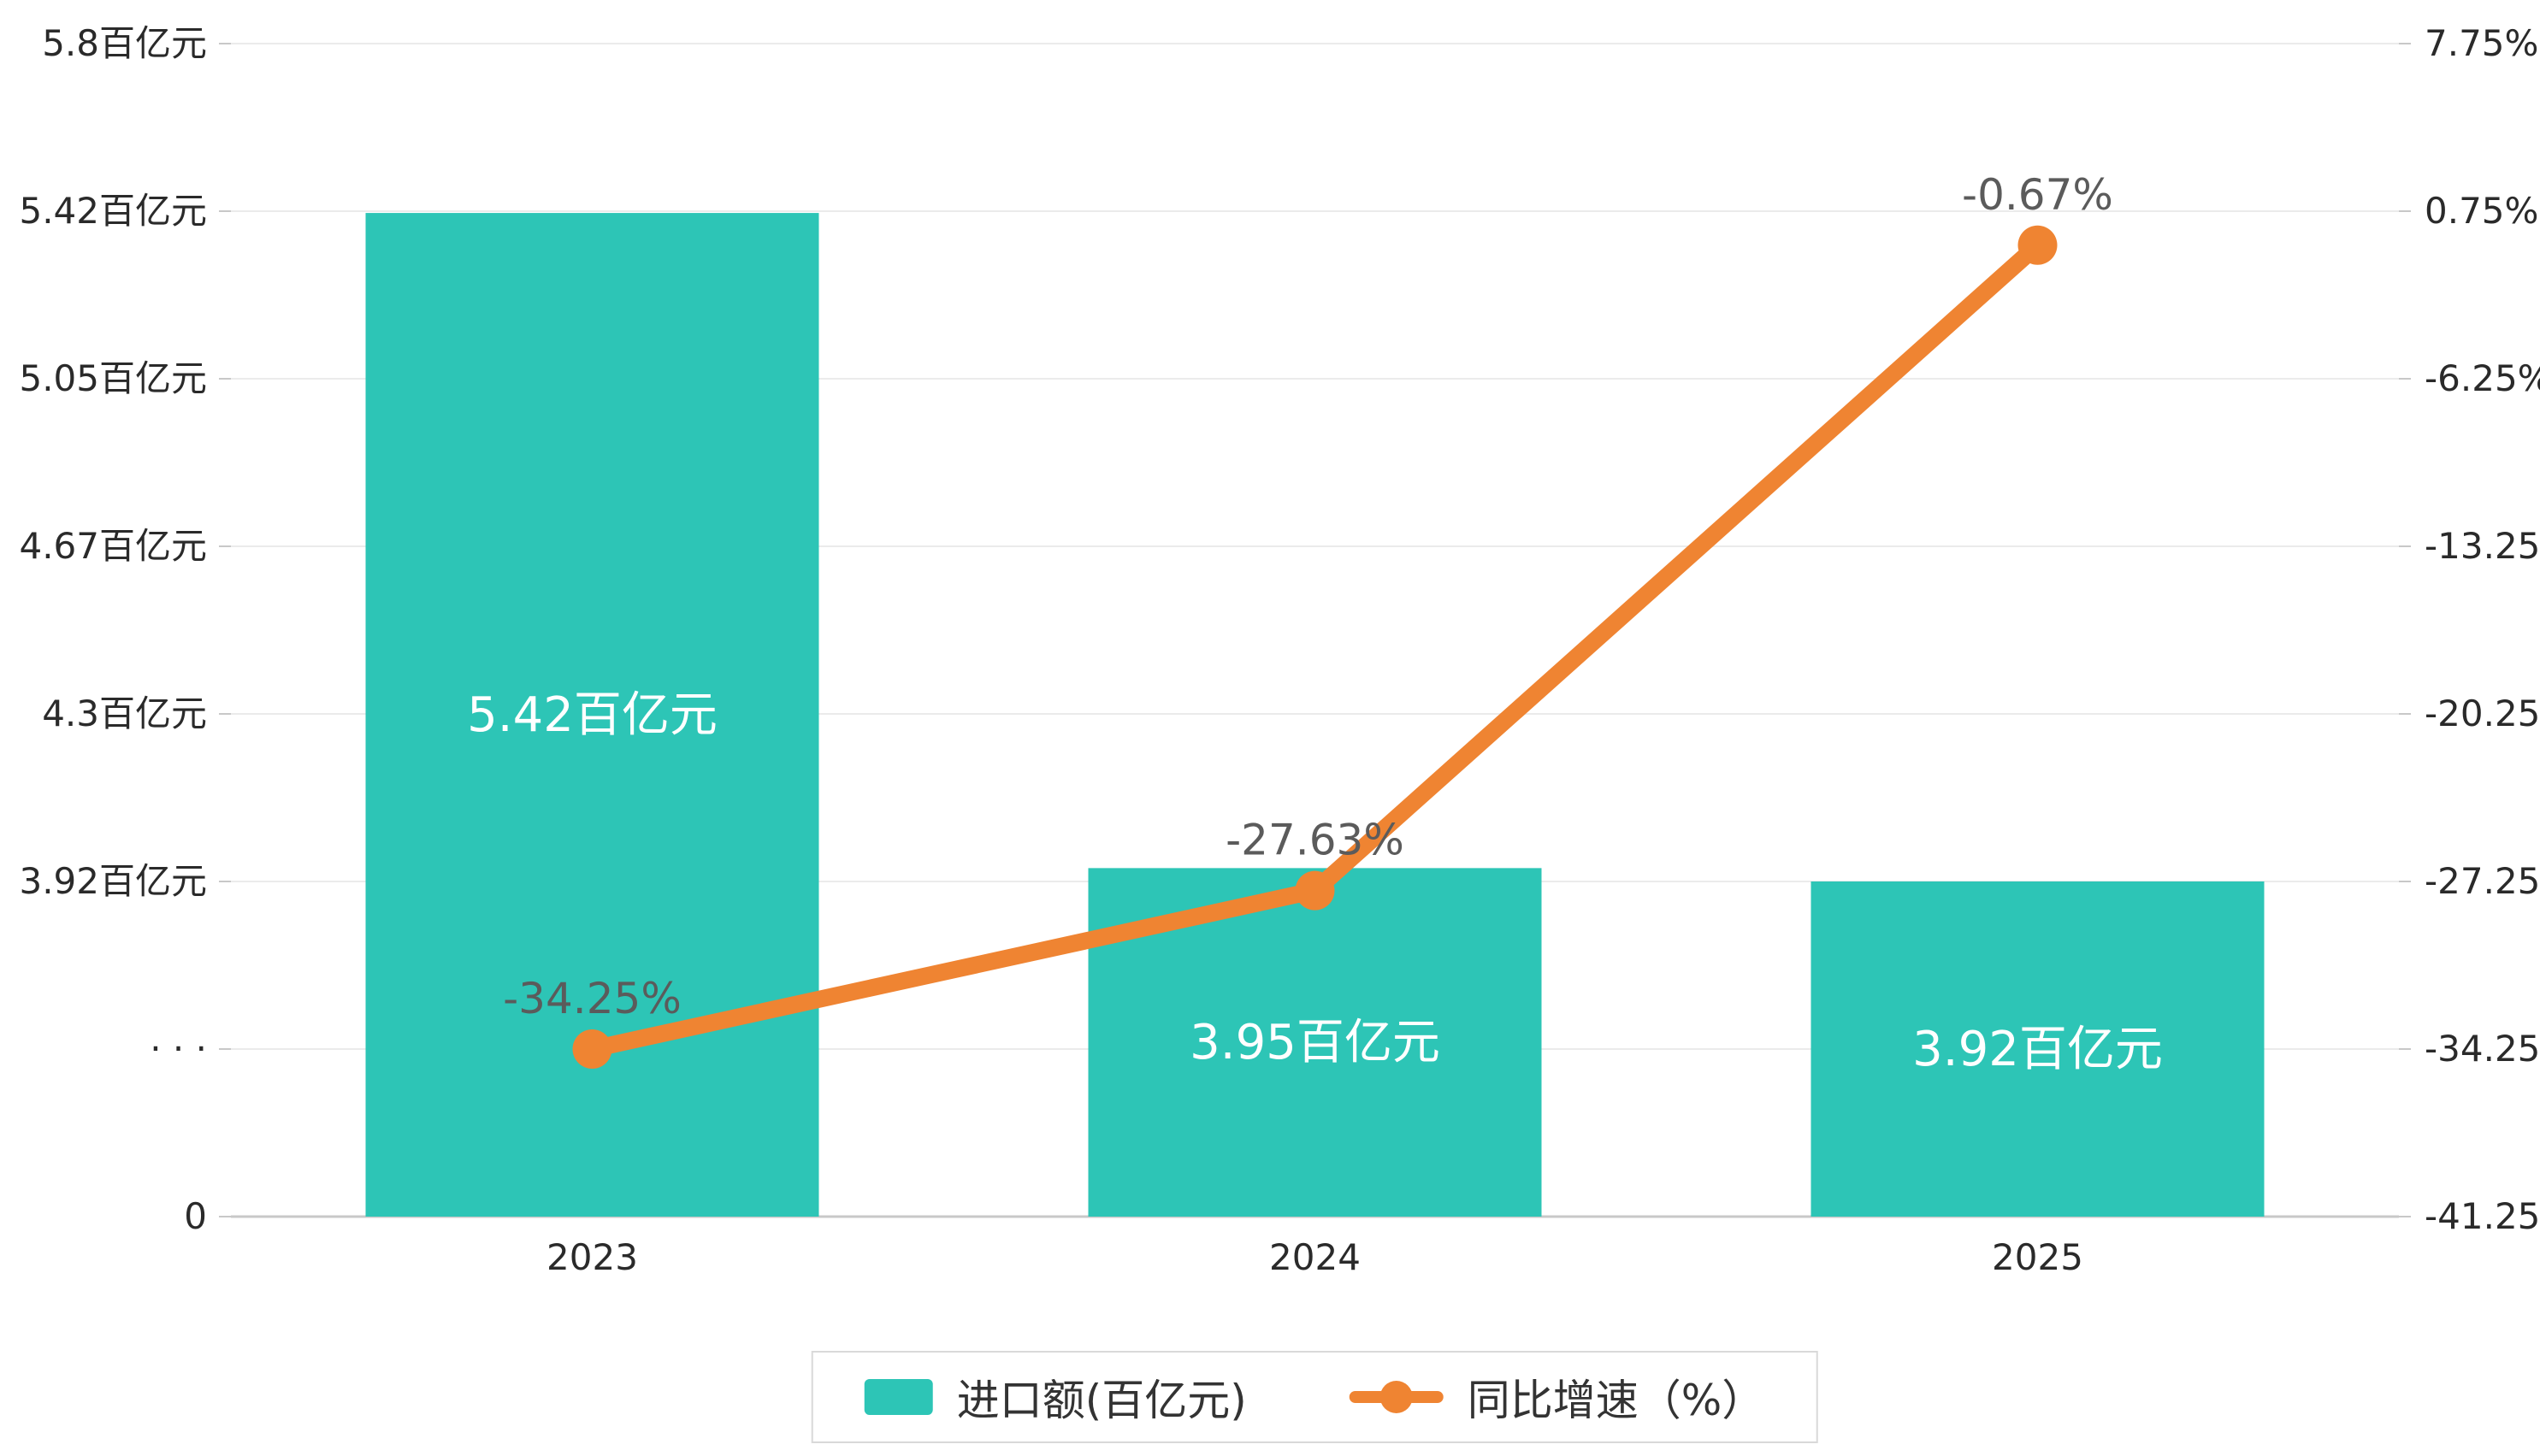 This screenshot has height=1456, width=2540. What do you see at coordinates (113, 881) in the screenshot?
I see `left-axis-label: 3.92百亿元` at bounding box center [113, 881].